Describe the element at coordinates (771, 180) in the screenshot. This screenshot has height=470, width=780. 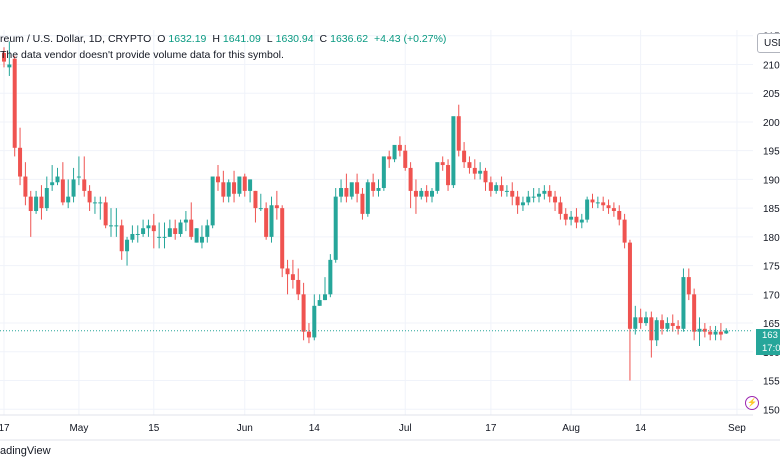
I see `y-tick-label: 1900` at that location.